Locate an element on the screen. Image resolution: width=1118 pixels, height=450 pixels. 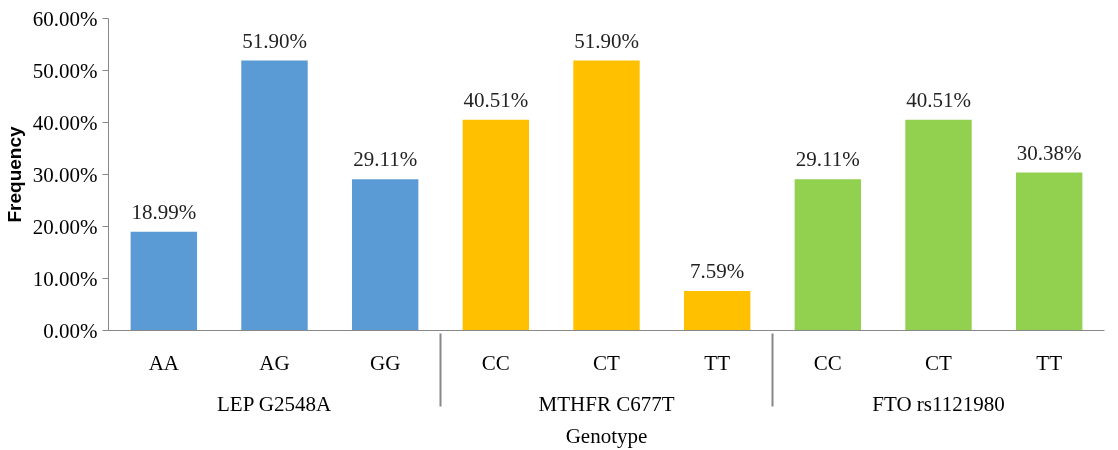
data-label: 18.99% is located at coordinates (164, 211).